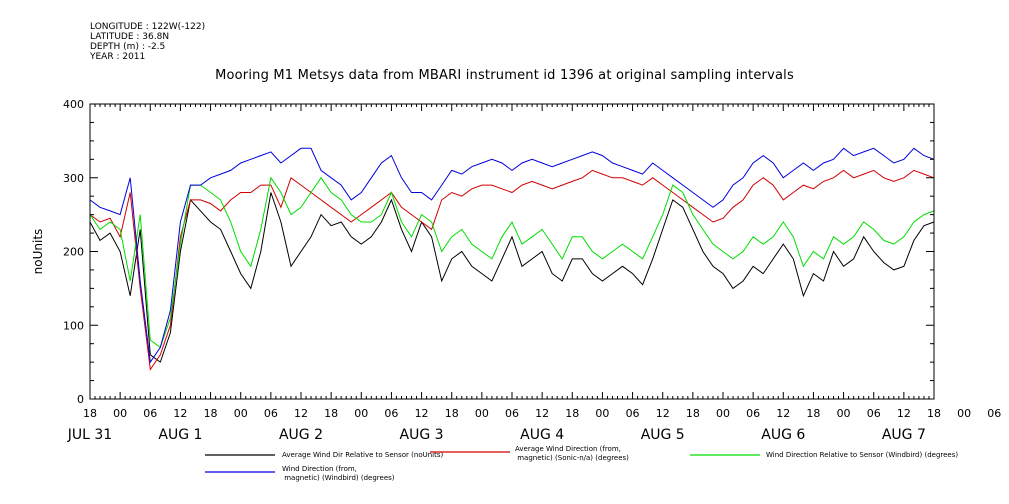 Image resolution: width=1009 pixels, height=504 pixels. What do you see at coordinates (128, 47) in the screenshot?
I see `depth-label: DEPTH (m) : -2.5` at bounding box center [128, 47].